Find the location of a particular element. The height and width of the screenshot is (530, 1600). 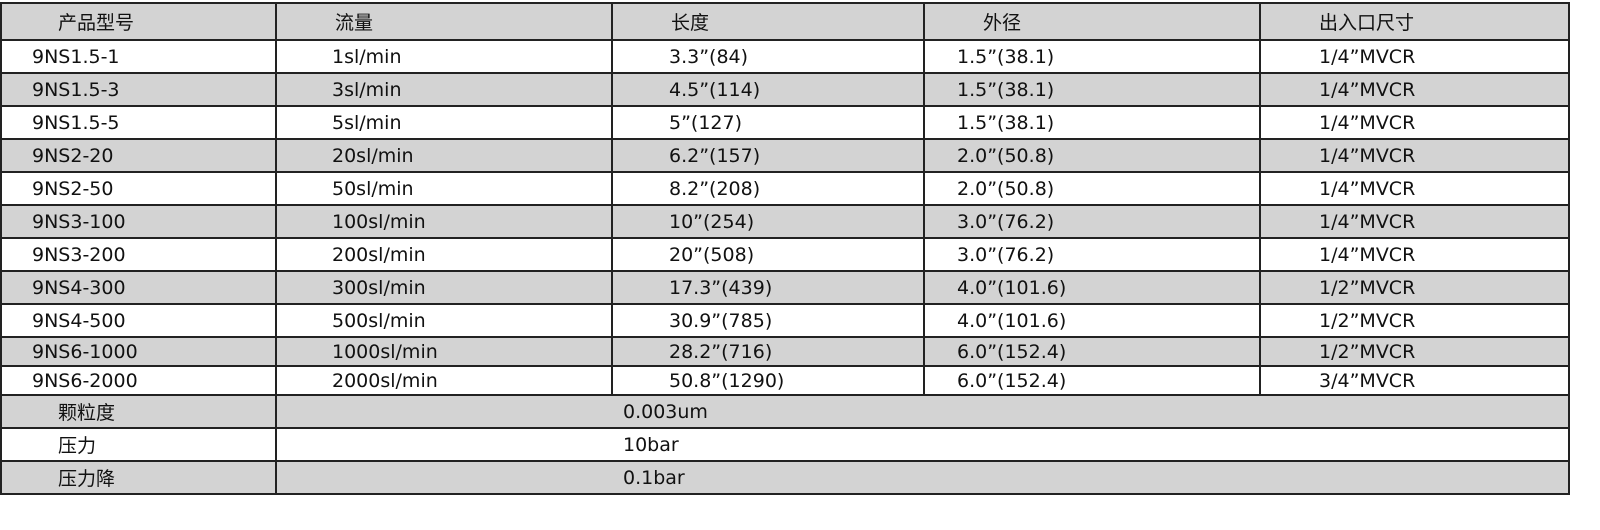

spec-row: 压力降 0.1bar is located at coordinates (785, 477).